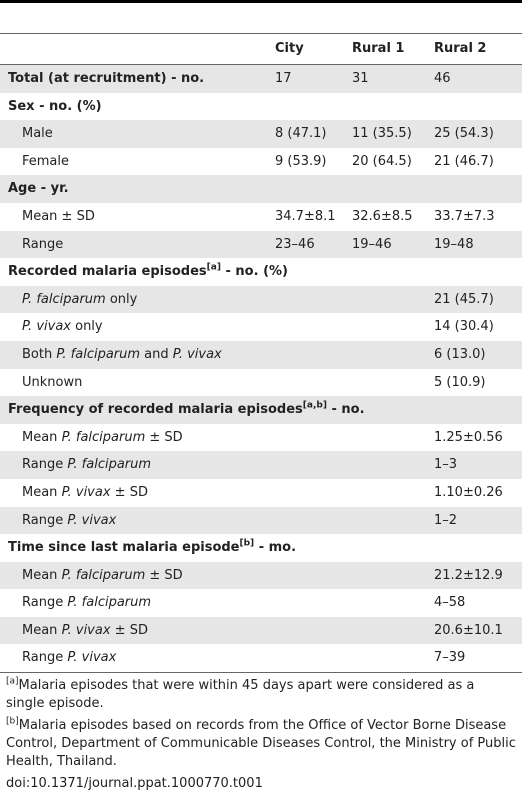 The width and height of the screenshot is (522, 800). What do you see at coordinates (283, 78) in the screenshot?
I see `cell: 17` at bounding box center [283, 78].